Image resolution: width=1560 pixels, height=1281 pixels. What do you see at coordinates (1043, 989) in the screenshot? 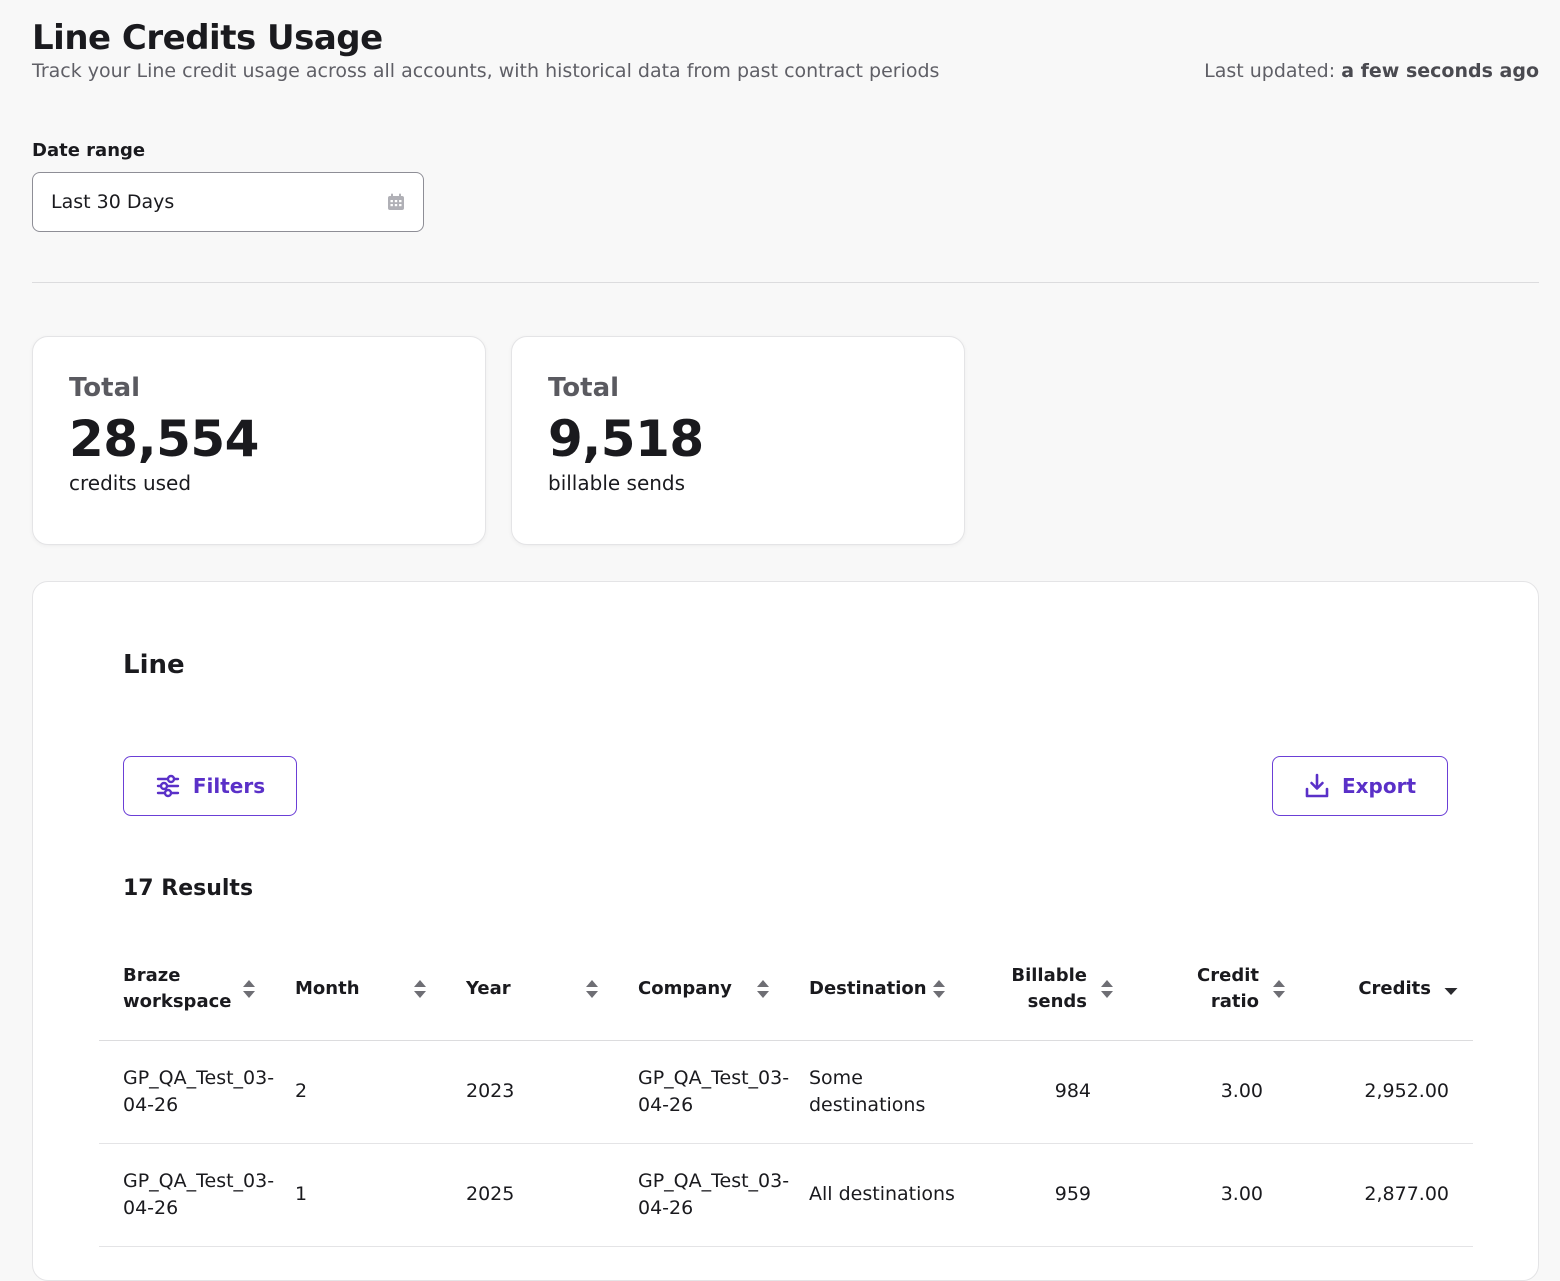
I see `column-header-billable-sends: Billable sends` at bounding box center [1043, 989].